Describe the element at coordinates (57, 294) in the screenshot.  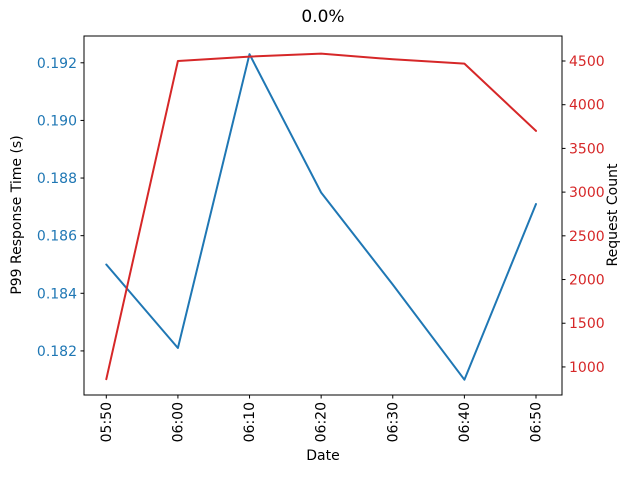
I see `left-y-tick-label: 0.184` at that location.